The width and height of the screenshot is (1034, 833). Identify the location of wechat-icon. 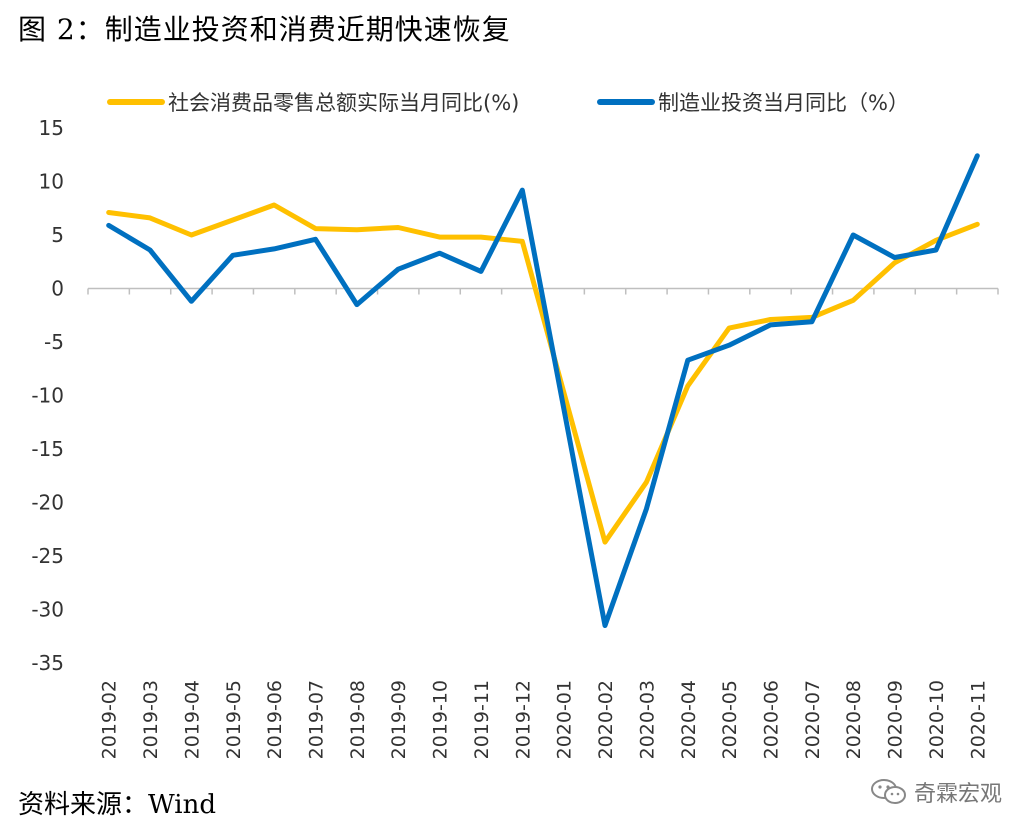
(888, 791).